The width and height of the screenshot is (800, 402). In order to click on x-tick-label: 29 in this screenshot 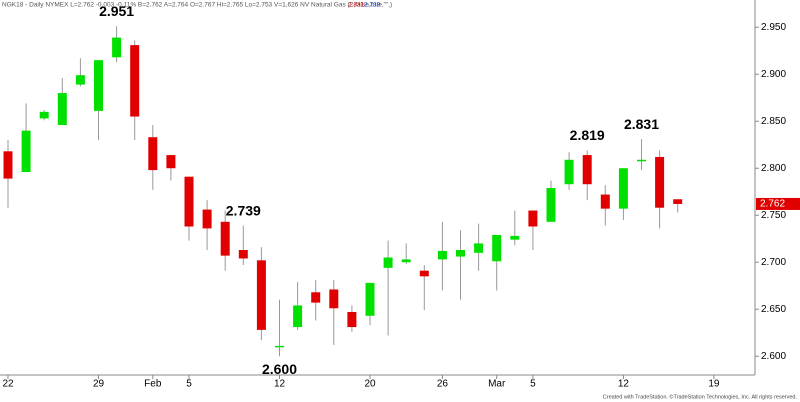, I will do `click(99, 384)`.